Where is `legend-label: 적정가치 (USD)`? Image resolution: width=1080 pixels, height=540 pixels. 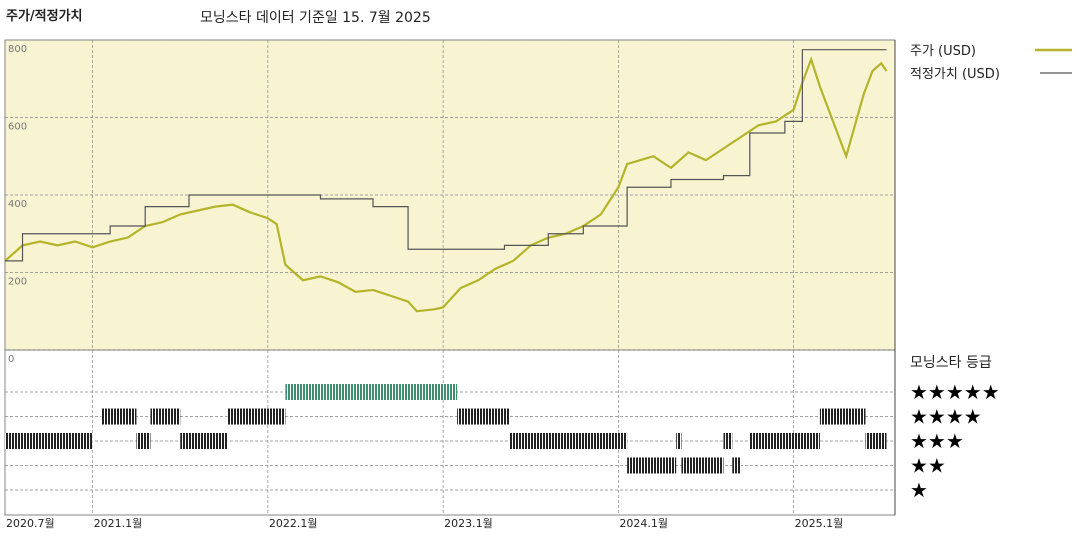 legend-label: 적정가치 (USD) is located at coordinates (955, 74).